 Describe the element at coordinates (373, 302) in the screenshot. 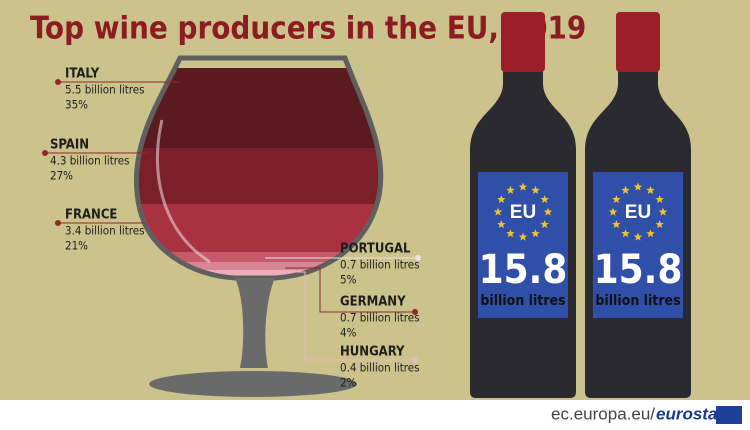

I see `producer-country: GERMANY` at that location.